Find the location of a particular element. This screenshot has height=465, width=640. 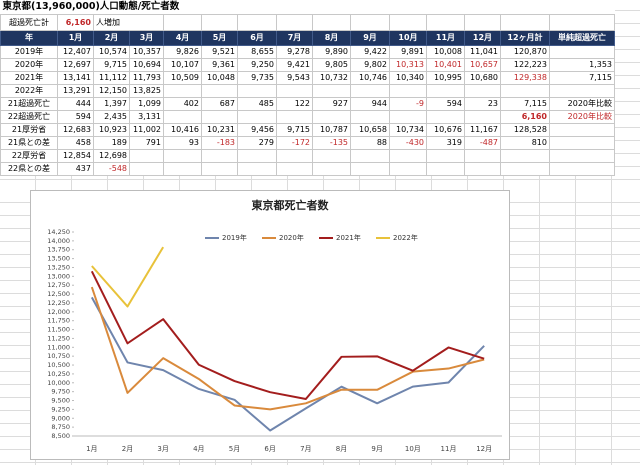

x-tick-label: 4月 is located at coordinates (198, 449).